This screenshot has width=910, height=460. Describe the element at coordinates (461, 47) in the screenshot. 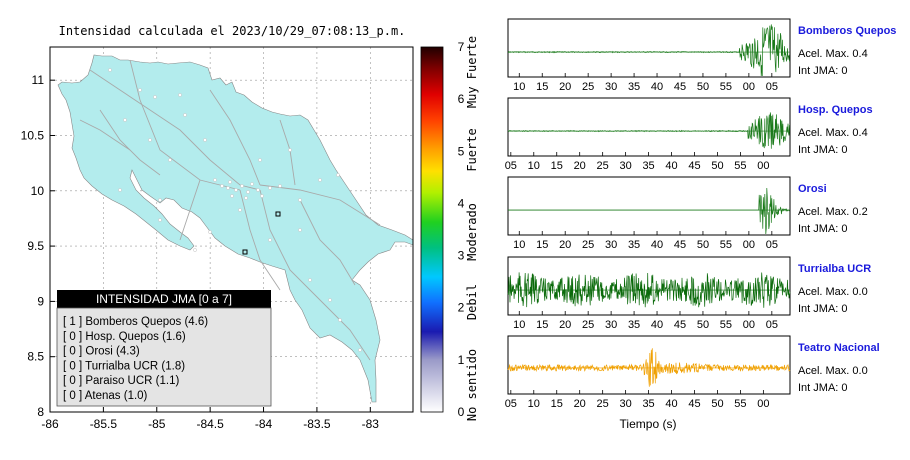

I see `colorbar-tick-label: 7` at that location.